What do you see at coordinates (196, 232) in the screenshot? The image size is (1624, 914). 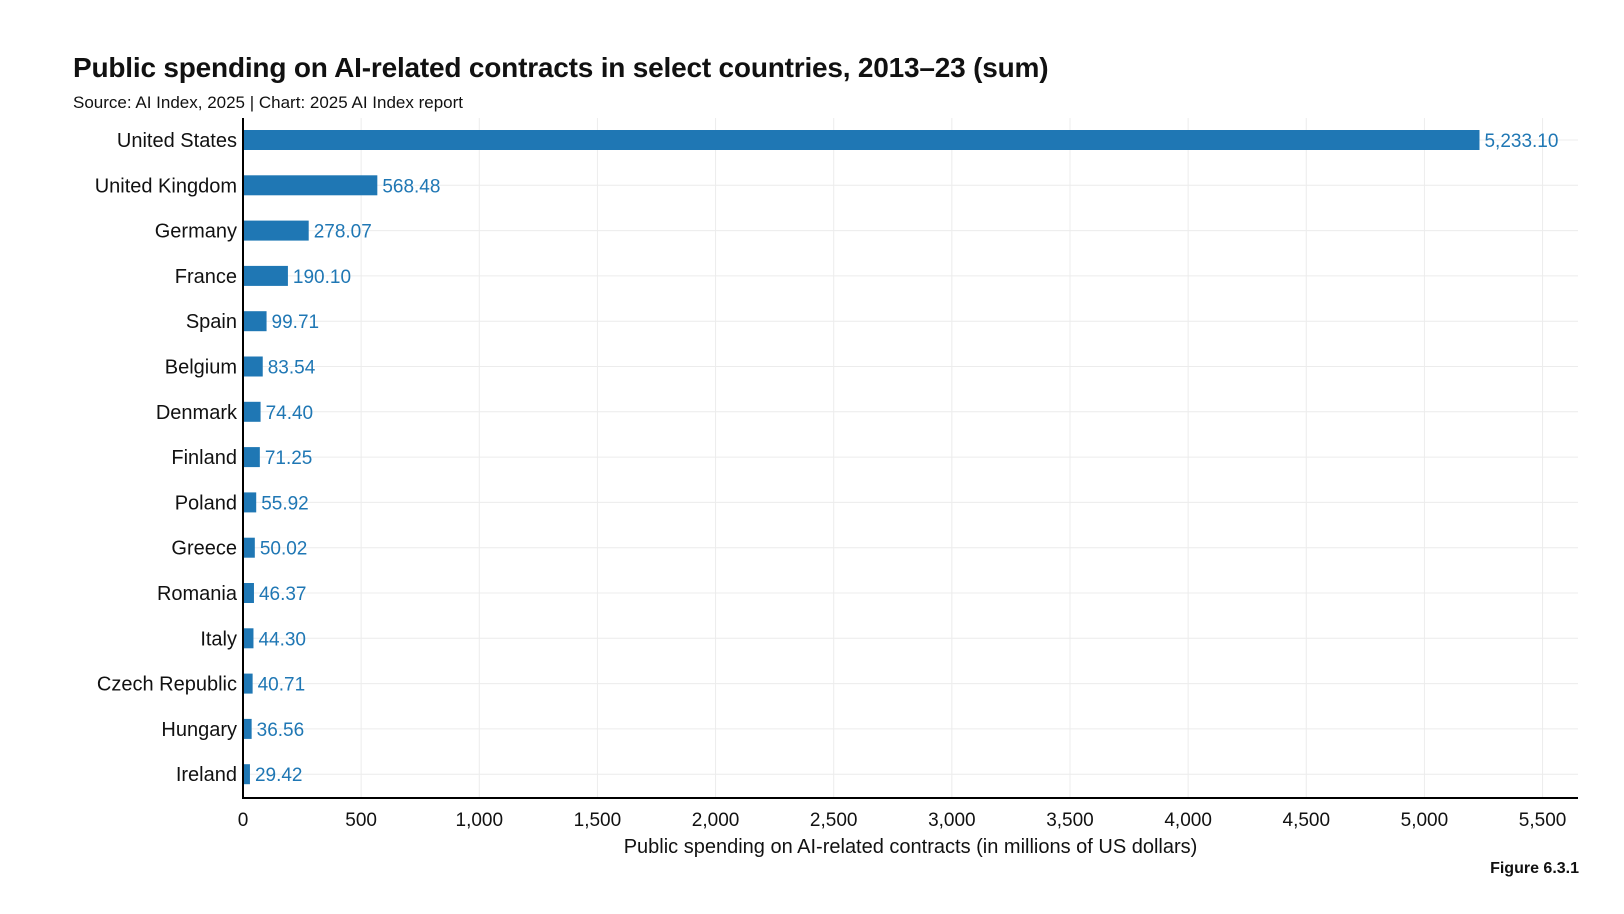 I see `category-label: Germany` at bounding box center [196, 232].